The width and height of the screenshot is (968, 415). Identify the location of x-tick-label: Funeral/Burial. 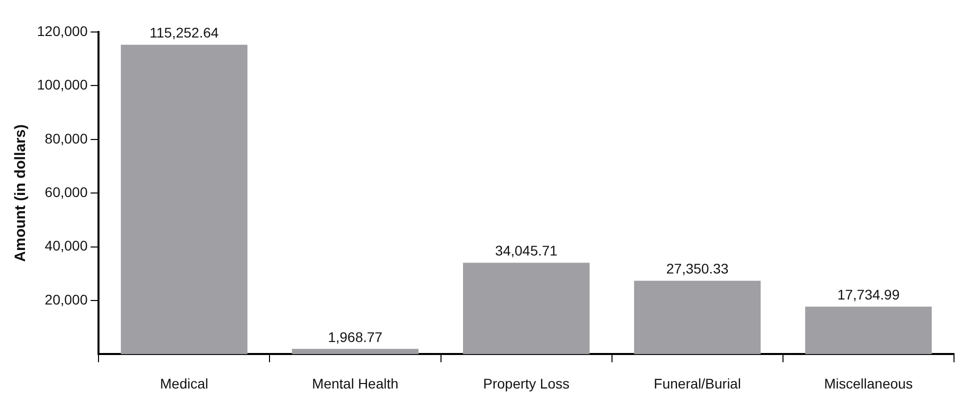
(697, 383).